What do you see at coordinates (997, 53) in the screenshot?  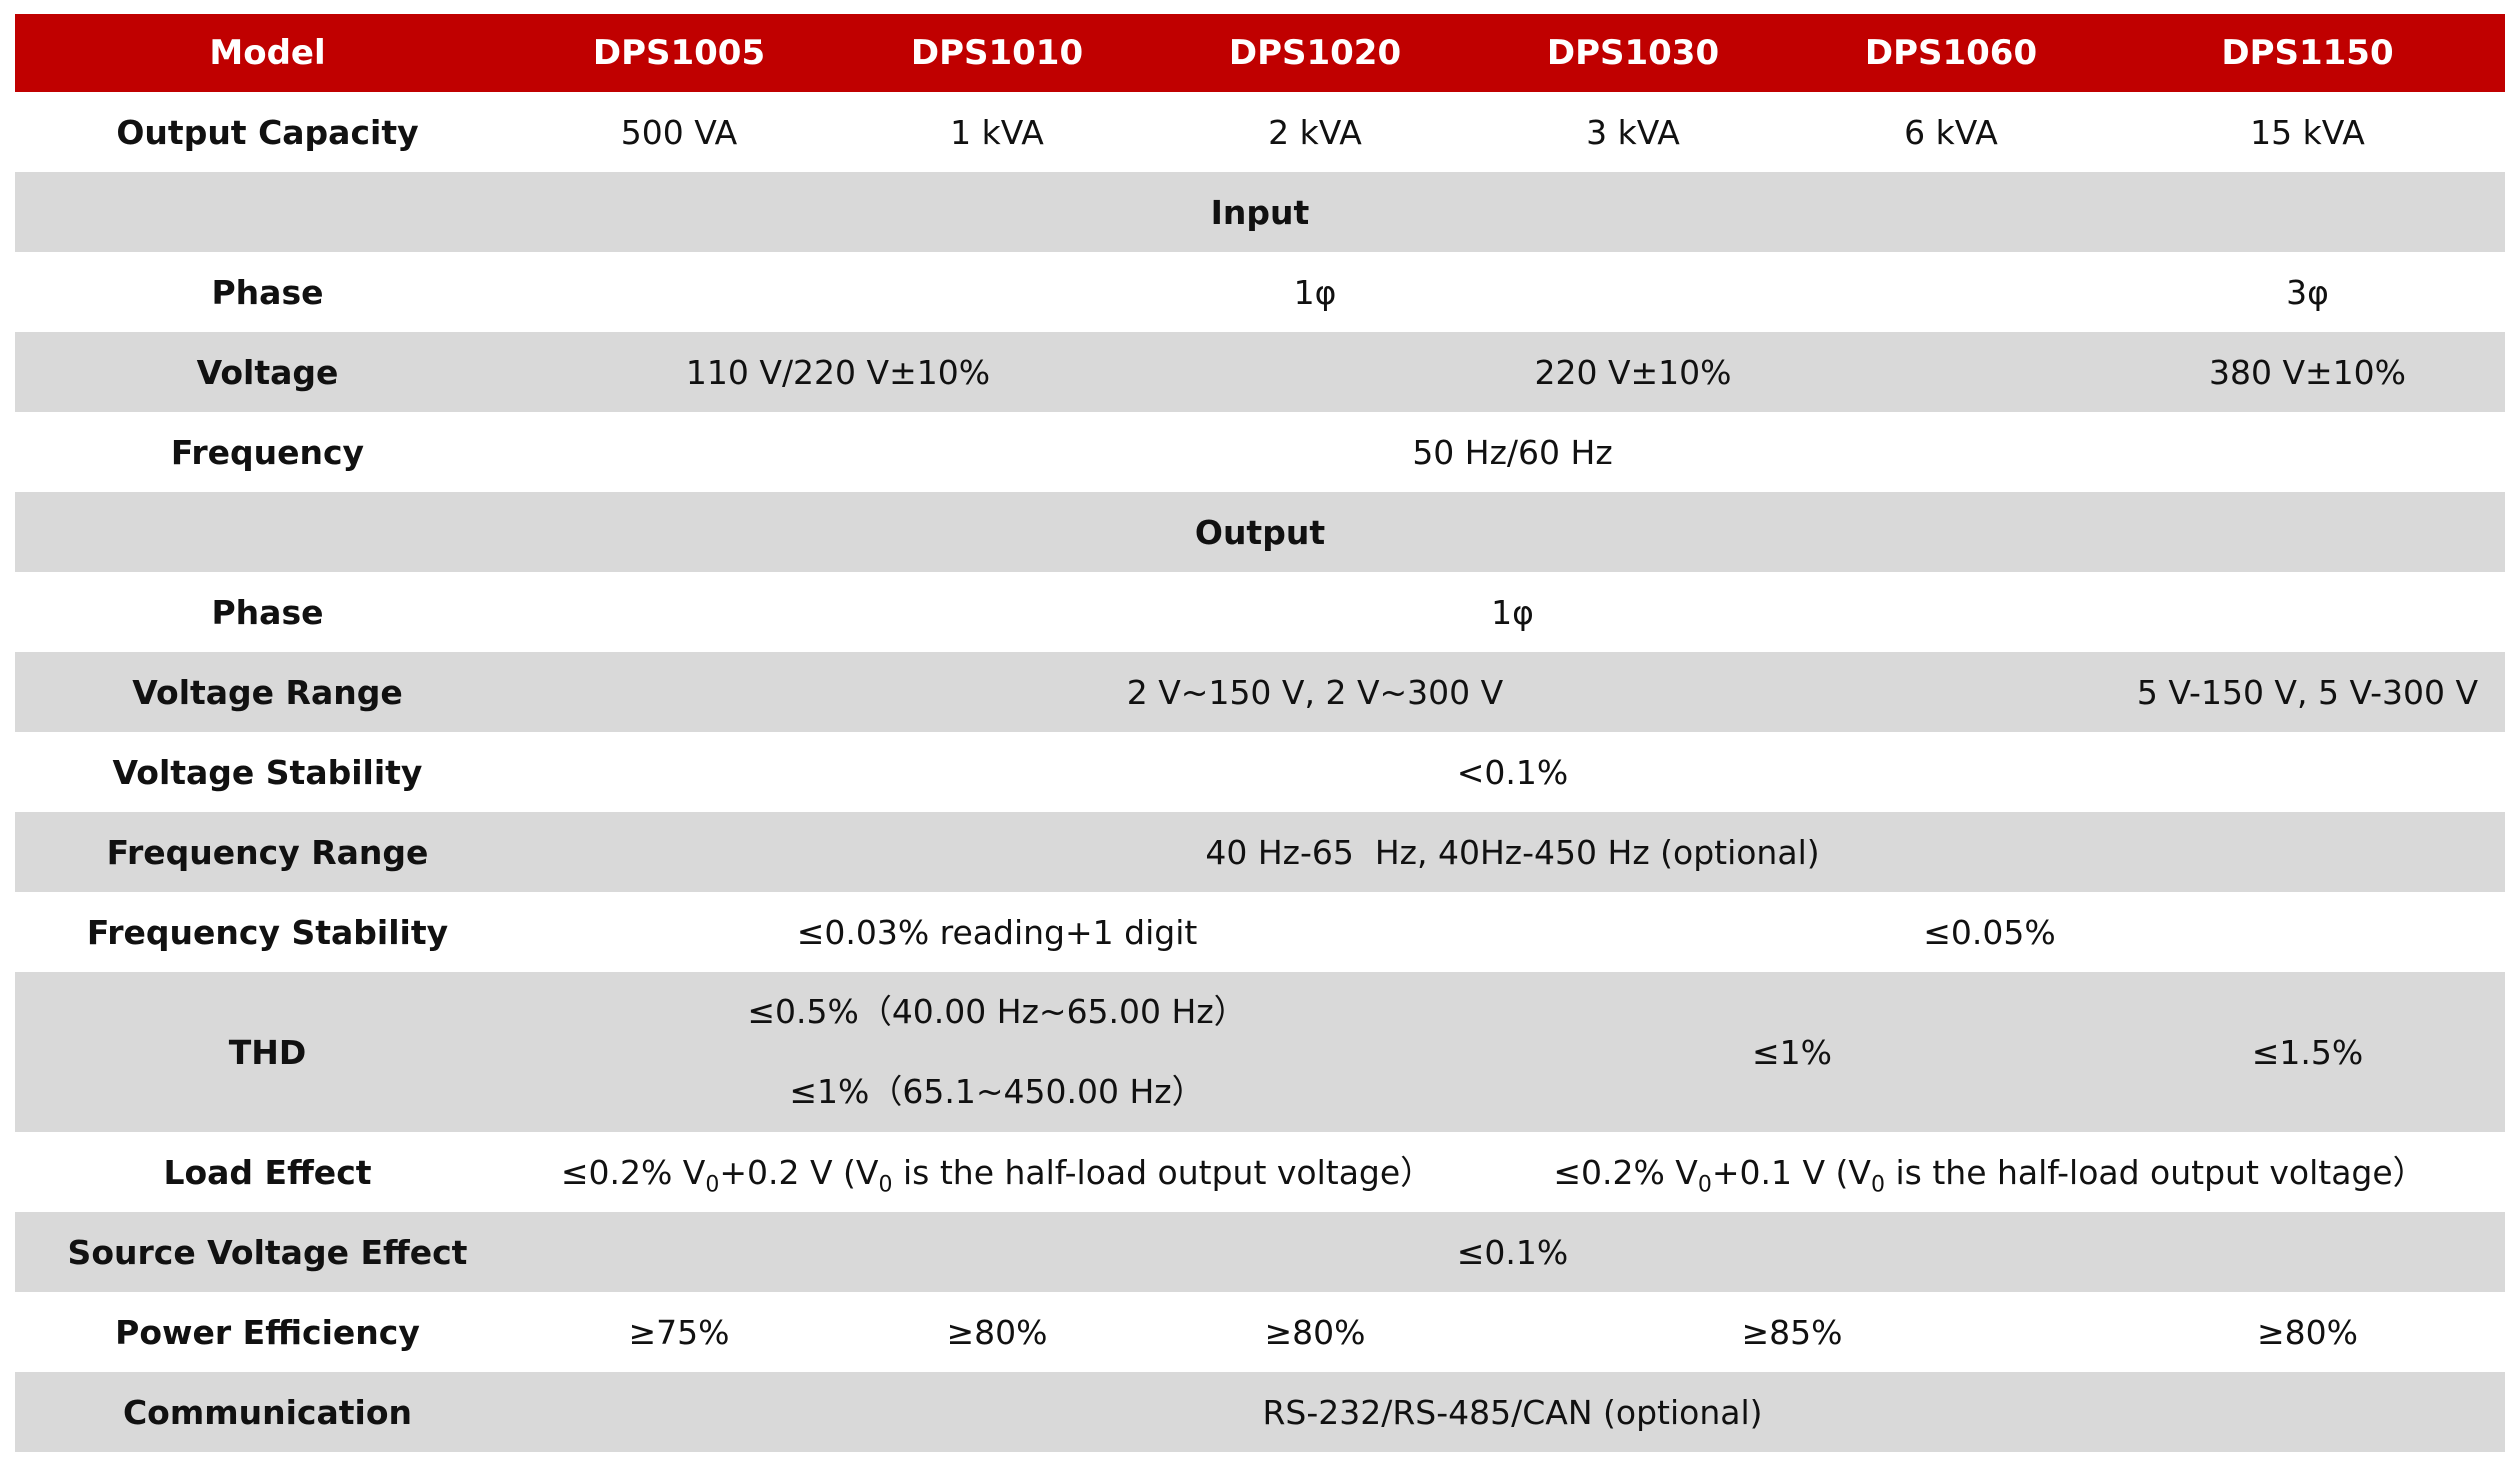 I see `header-model-dps1010: DPS1010` at bounding box center [997, 53].